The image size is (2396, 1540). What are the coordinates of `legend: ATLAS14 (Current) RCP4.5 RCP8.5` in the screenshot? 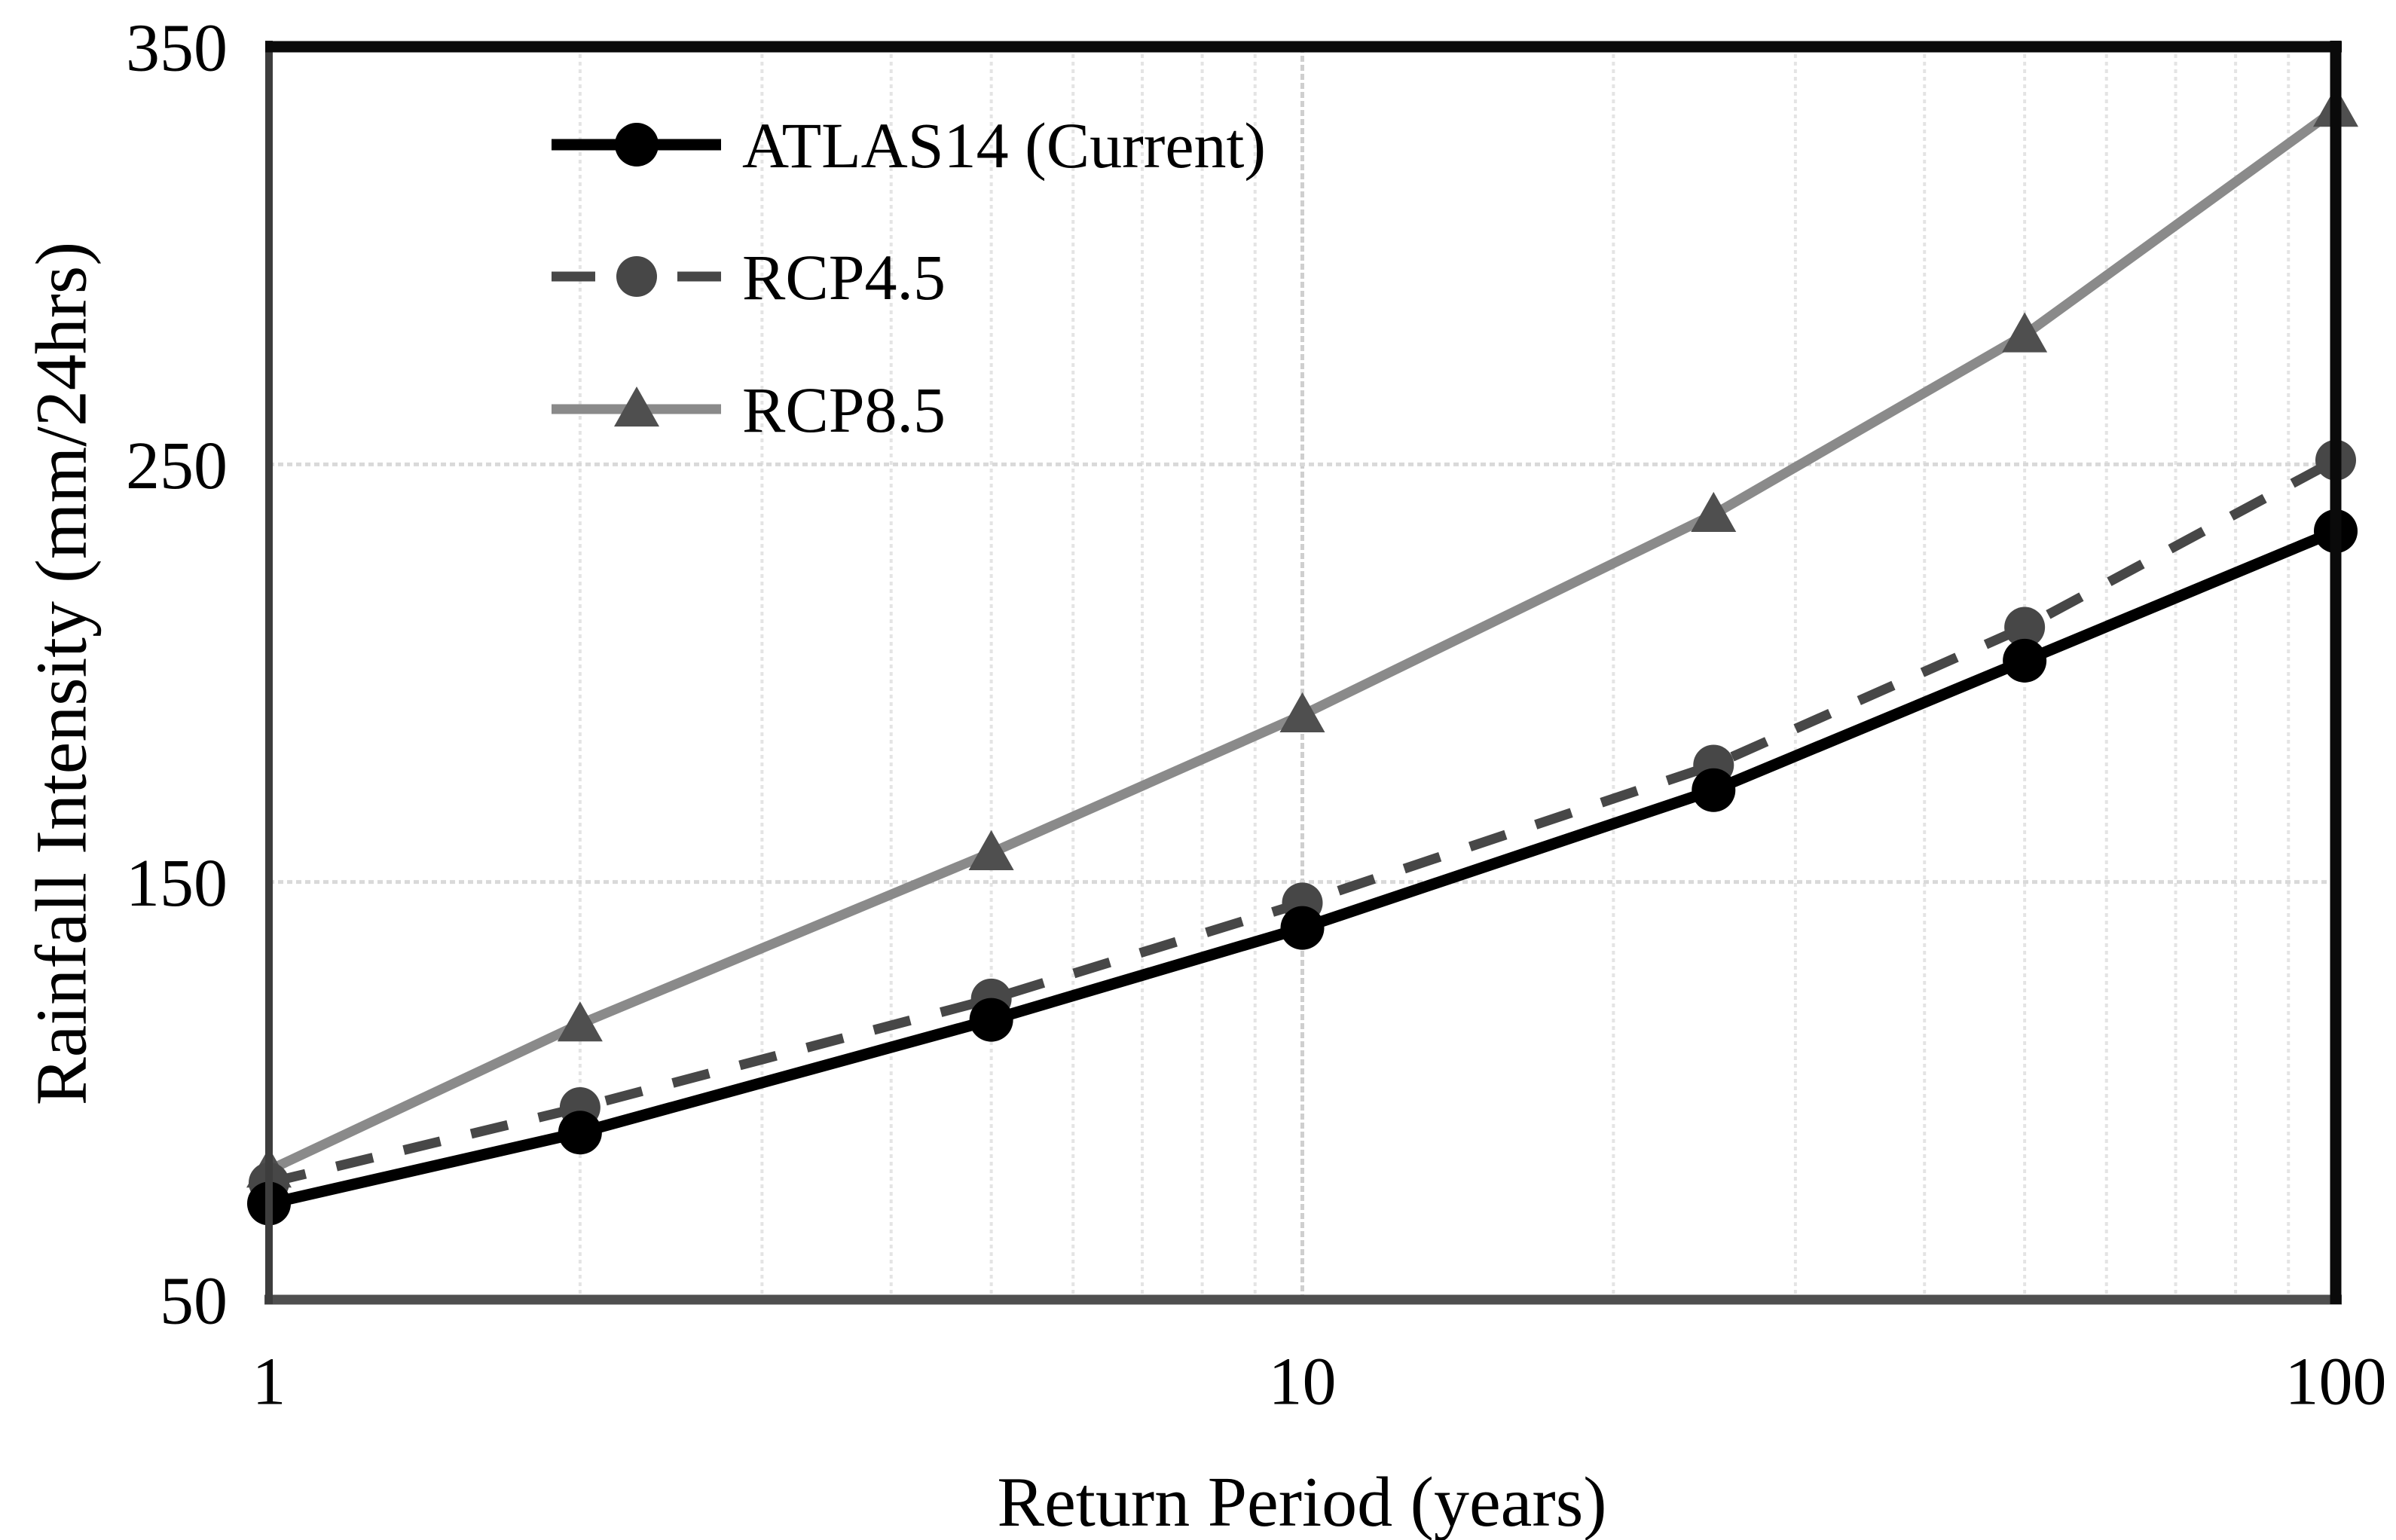 It's located at (909, 278).